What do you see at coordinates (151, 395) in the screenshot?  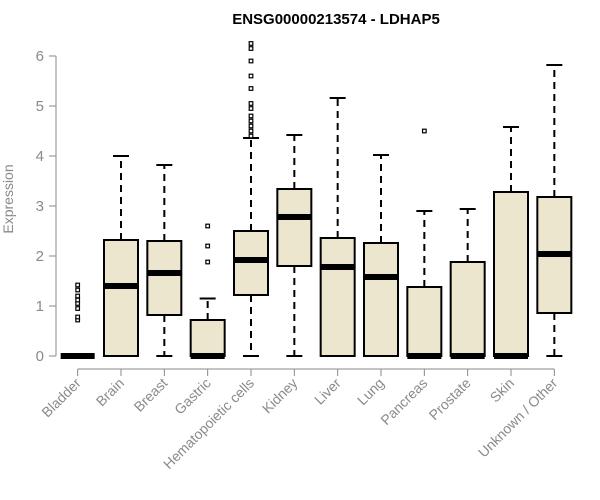 I see `x-tick-label: Breast` at bounding box center [151, 395].